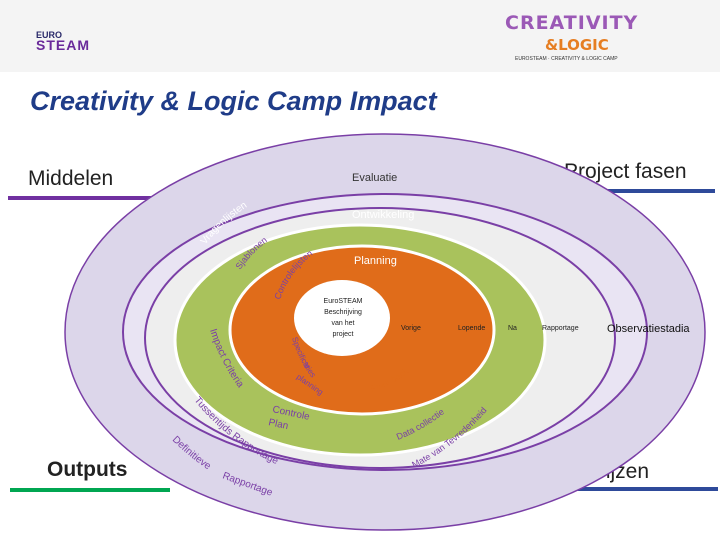 The height and width of the screenshot is (540, 720). I want to click on label-middelen: Middelen, so click(71, 178).